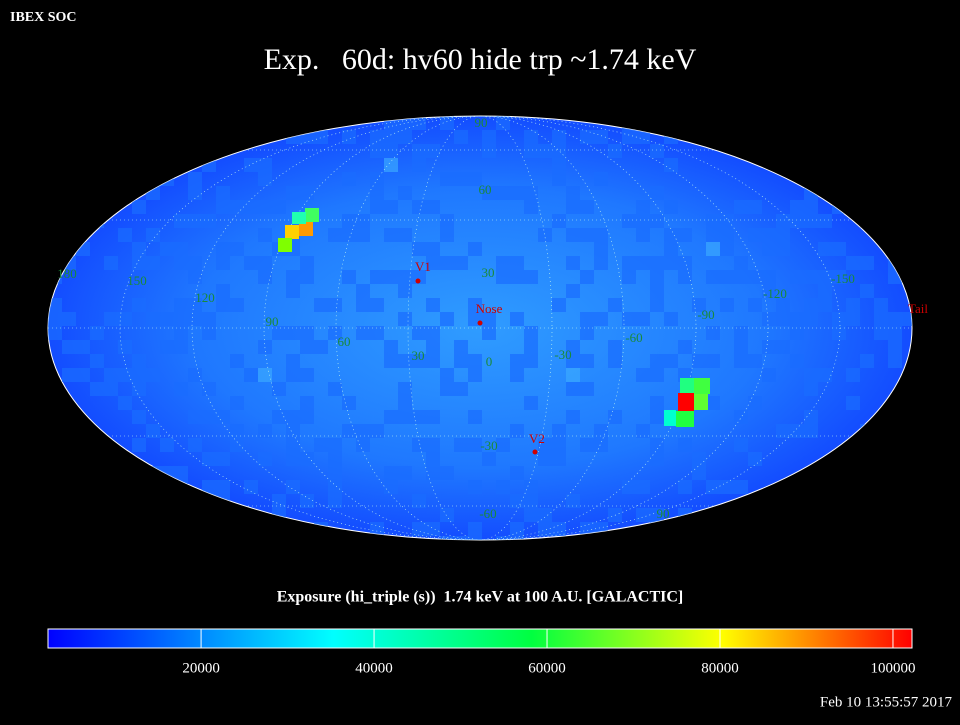 The height and width of the screenshot is (725, 960). Describe the element at coordinates (344, 341) in the screenshot. I see `longitude-label: 60` at that location.